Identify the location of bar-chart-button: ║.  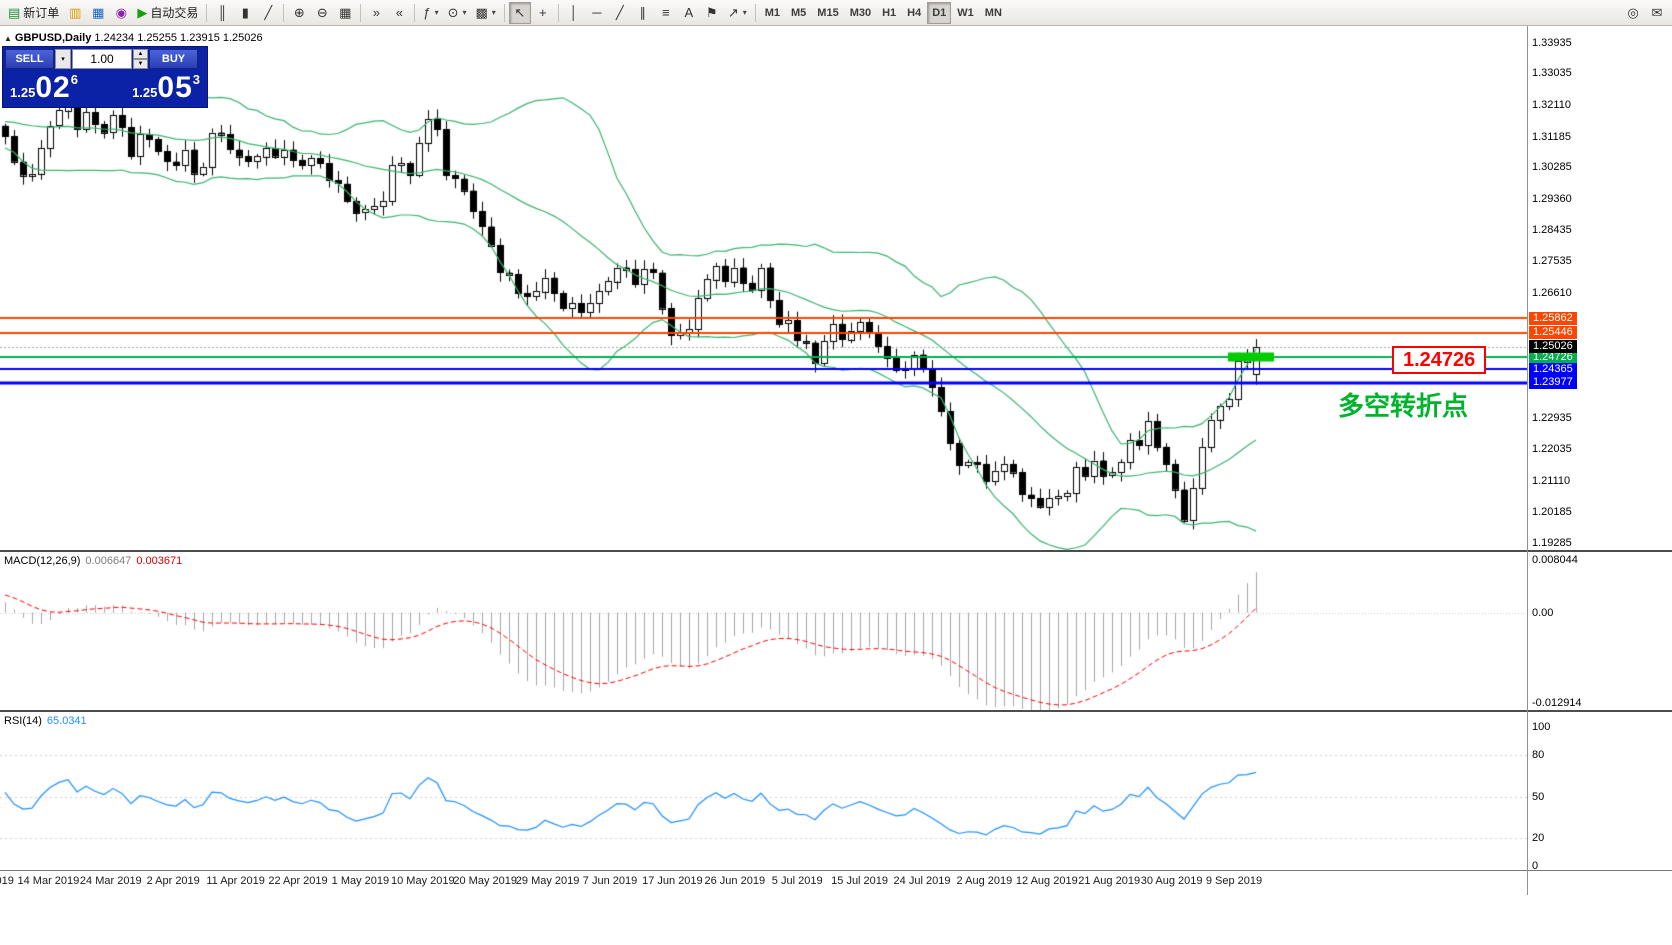
(222, 13).